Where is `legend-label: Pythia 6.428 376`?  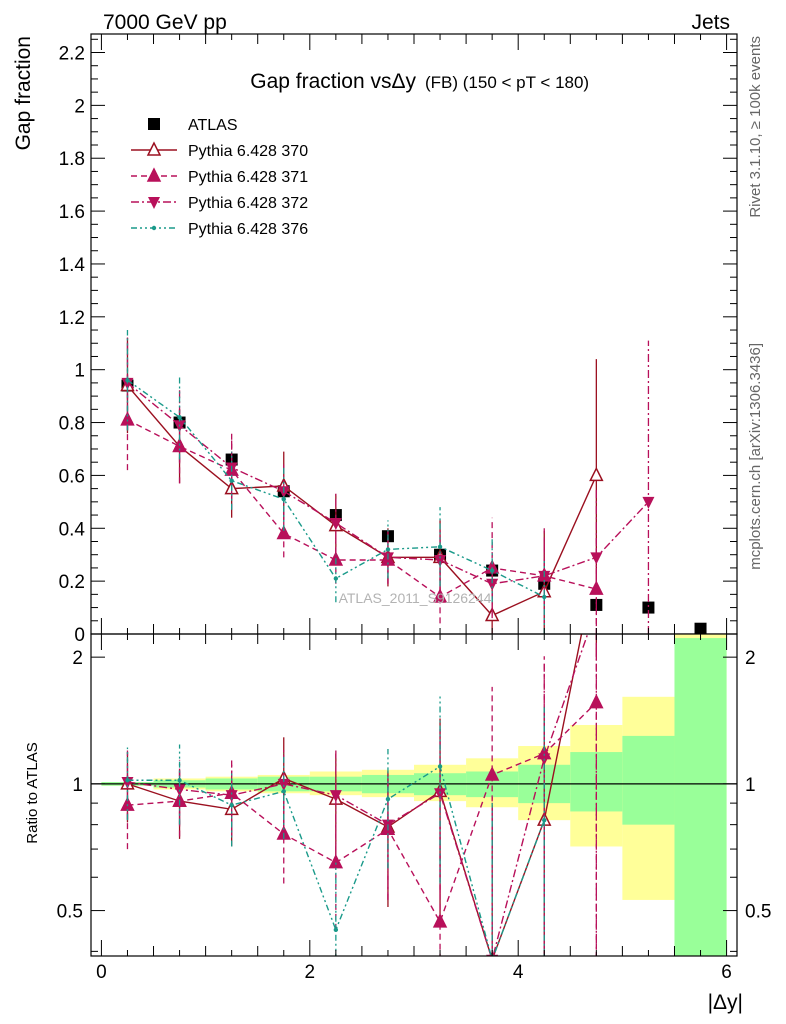
legend-label: Pythia 6.428 376 is located at coordinates (248, 229).